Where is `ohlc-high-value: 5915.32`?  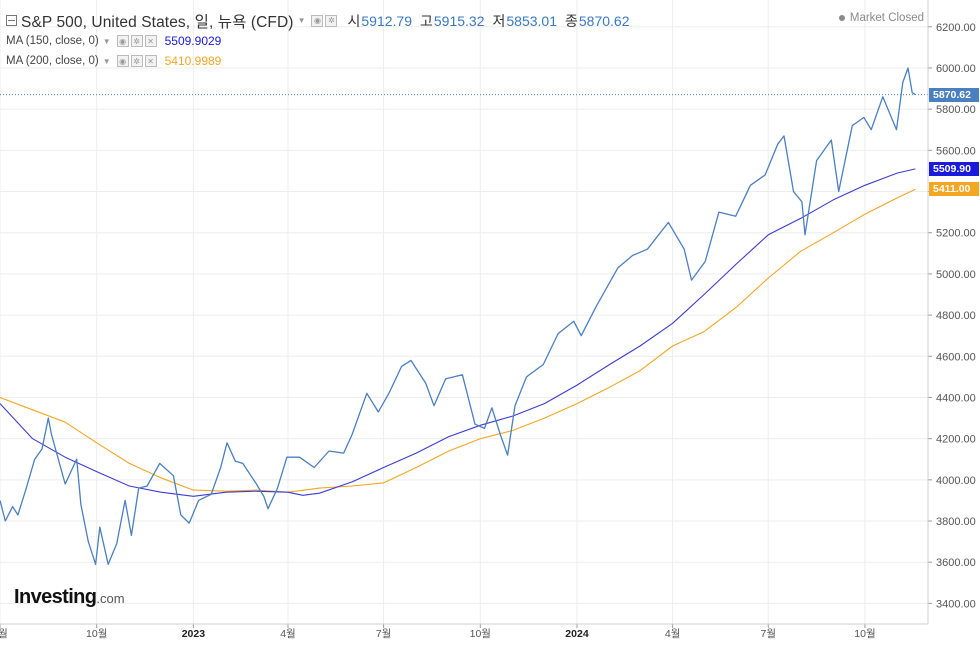 ohlc-high-value: 5915.32 is located at coordinates (459, 20).